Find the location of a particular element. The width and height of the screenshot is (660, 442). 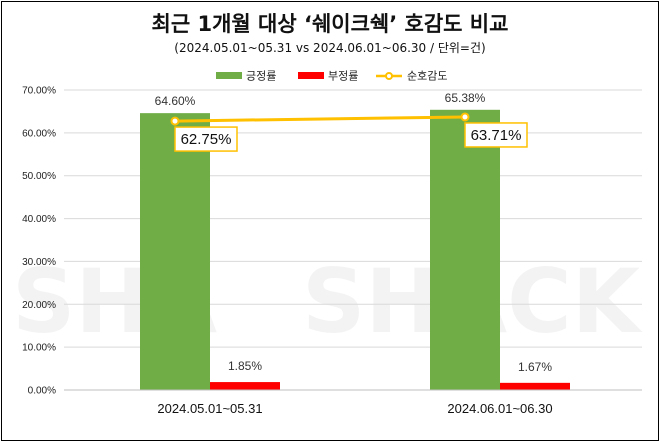

legend-label: 부정률 is located at coordinates (343, 76).